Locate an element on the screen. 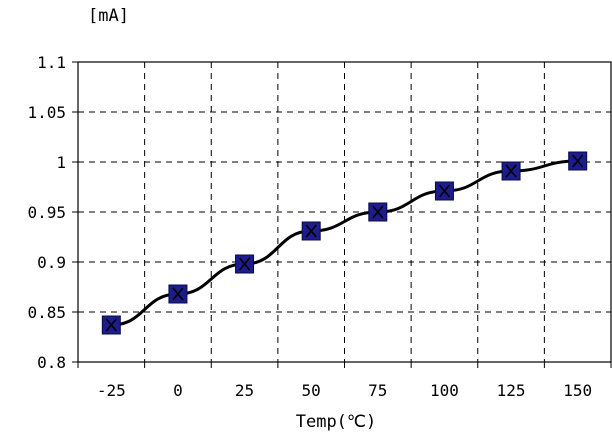  x-tick-label: 125 is located at coordinates (511, 390).